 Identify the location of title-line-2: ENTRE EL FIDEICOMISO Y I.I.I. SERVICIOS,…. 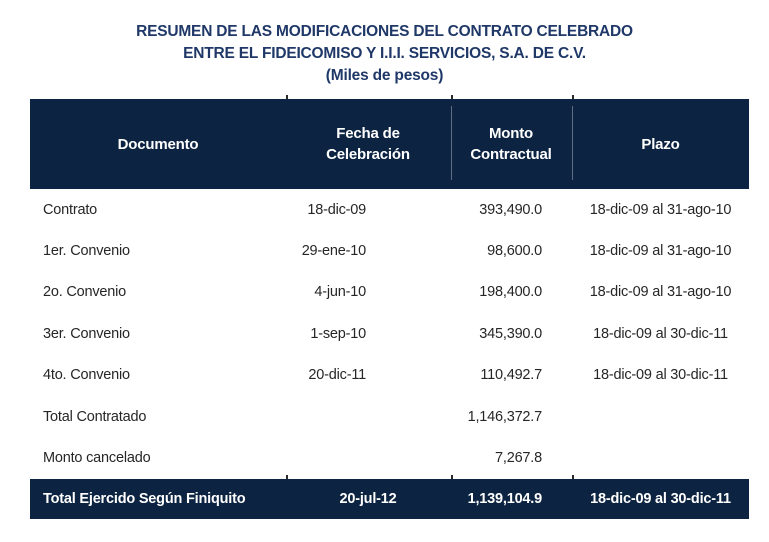
(384, 53).